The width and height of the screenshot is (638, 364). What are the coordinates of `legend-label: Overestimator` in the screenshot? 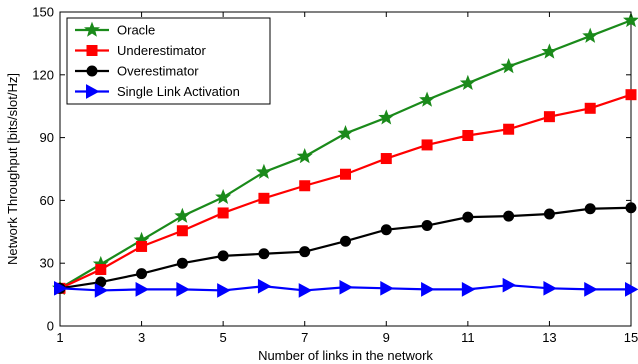 It's located at (158, 71).